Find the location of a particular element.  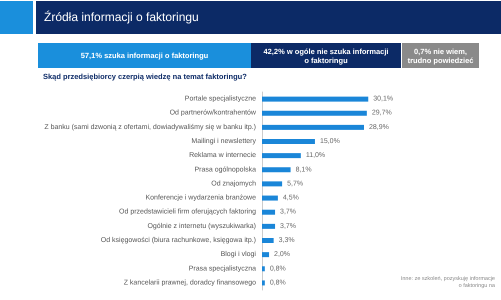

text: Źródła informacji o faktoringu is located at coordinates (268, 17).